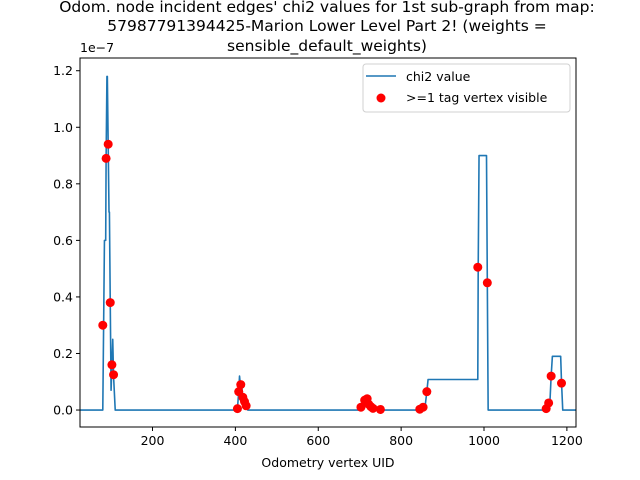 This screenshot has width=640, height=480. What do you see at coordinates (63, 296) in the screenshot?
I see `y-tick-label-2: 0.4` at bounding box center [63, 296].